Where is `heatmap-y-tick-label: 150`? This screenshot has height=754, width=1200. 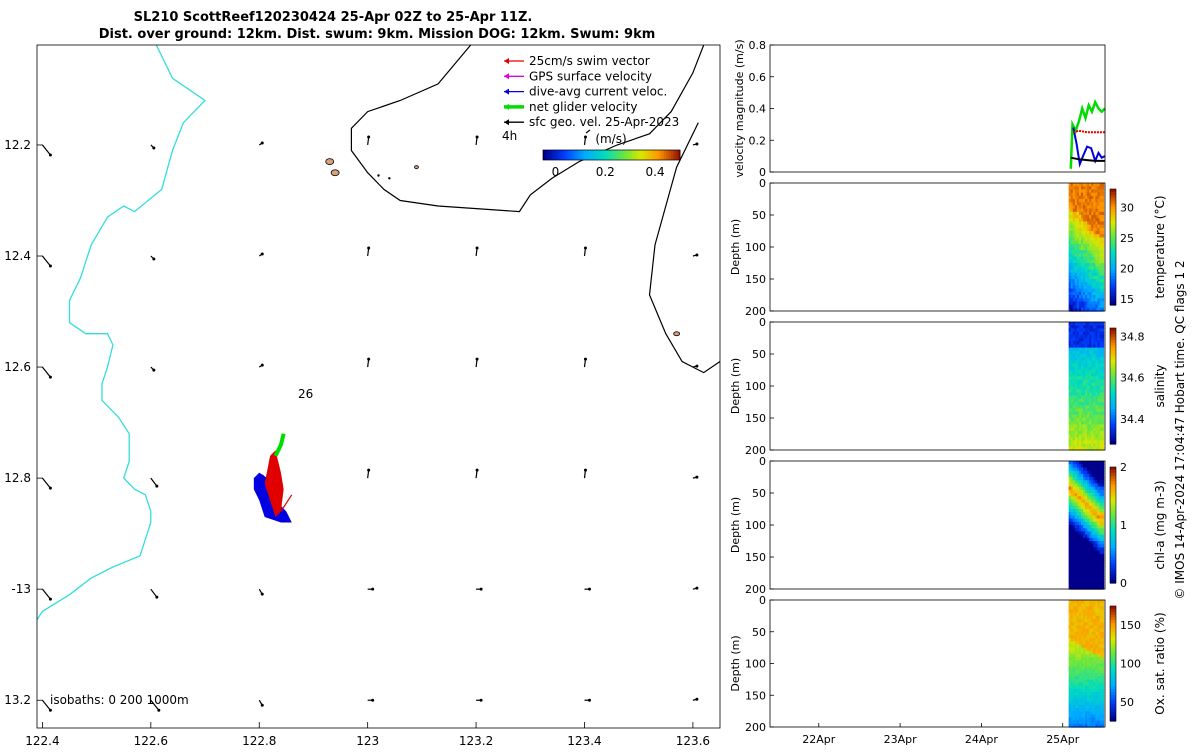
heatmap-y-tick-label: 150 is located at coordinates (755, 418).